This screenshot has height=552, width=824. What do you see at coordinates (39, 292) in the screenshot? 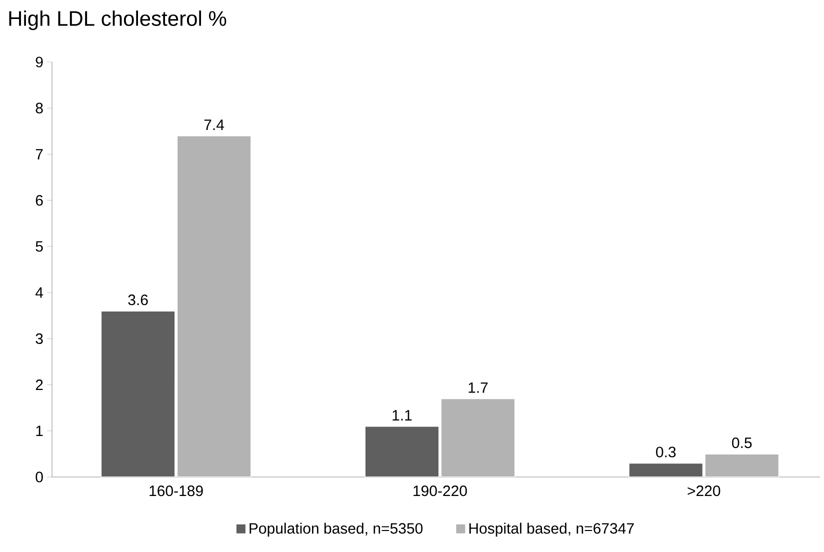
I see `y-tick-label: 4` at bounding box center [39, 292].